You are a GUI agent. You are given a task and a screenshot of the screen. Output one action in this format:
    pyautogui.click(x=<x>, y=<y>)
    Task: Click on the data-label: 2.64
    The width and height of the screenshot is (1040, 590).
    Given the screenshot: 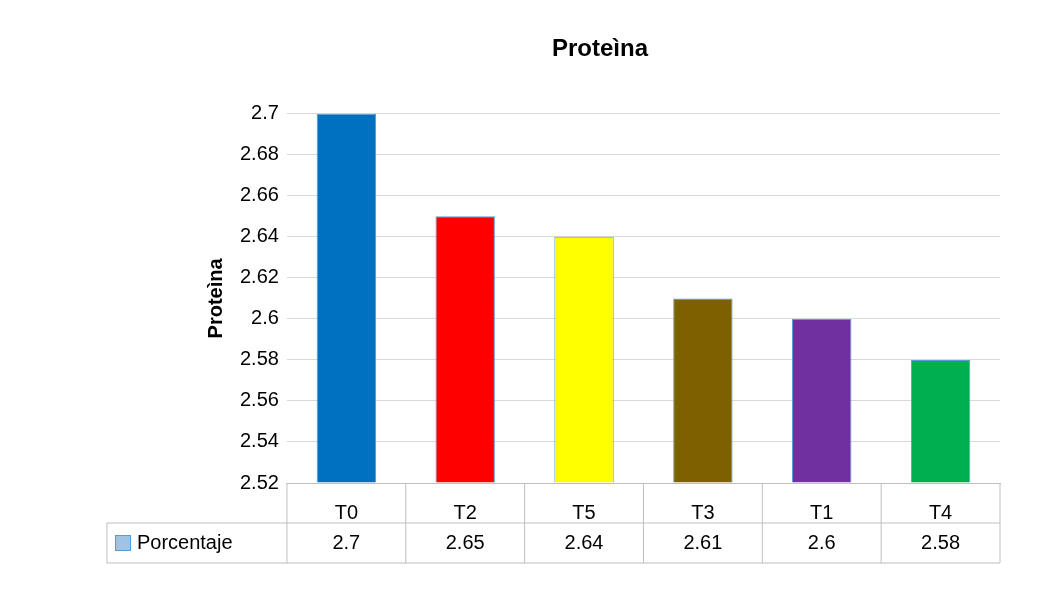 What is the action you would take?
    pyautogui.click(x=584, y=541)
    